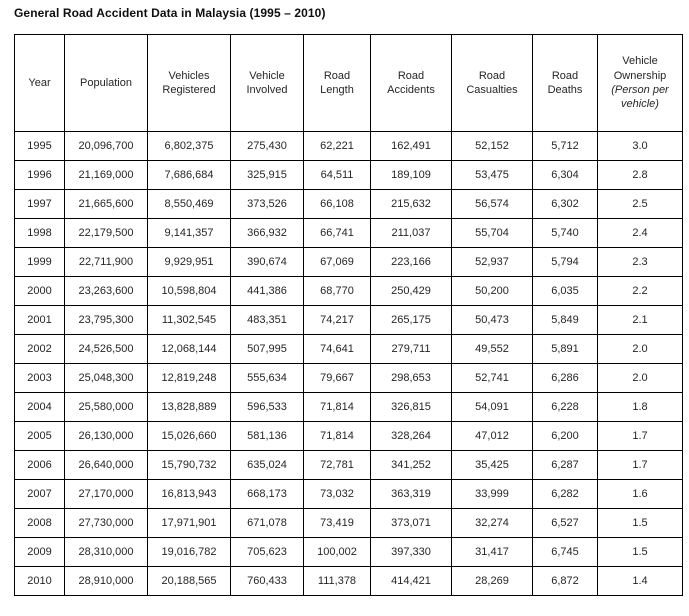 This screenshot has height=616, width=689. What do you see at coordinates (565, 581) in the screenshot?
I see `table-cell: 6,872` at bounding box center [565, 581].